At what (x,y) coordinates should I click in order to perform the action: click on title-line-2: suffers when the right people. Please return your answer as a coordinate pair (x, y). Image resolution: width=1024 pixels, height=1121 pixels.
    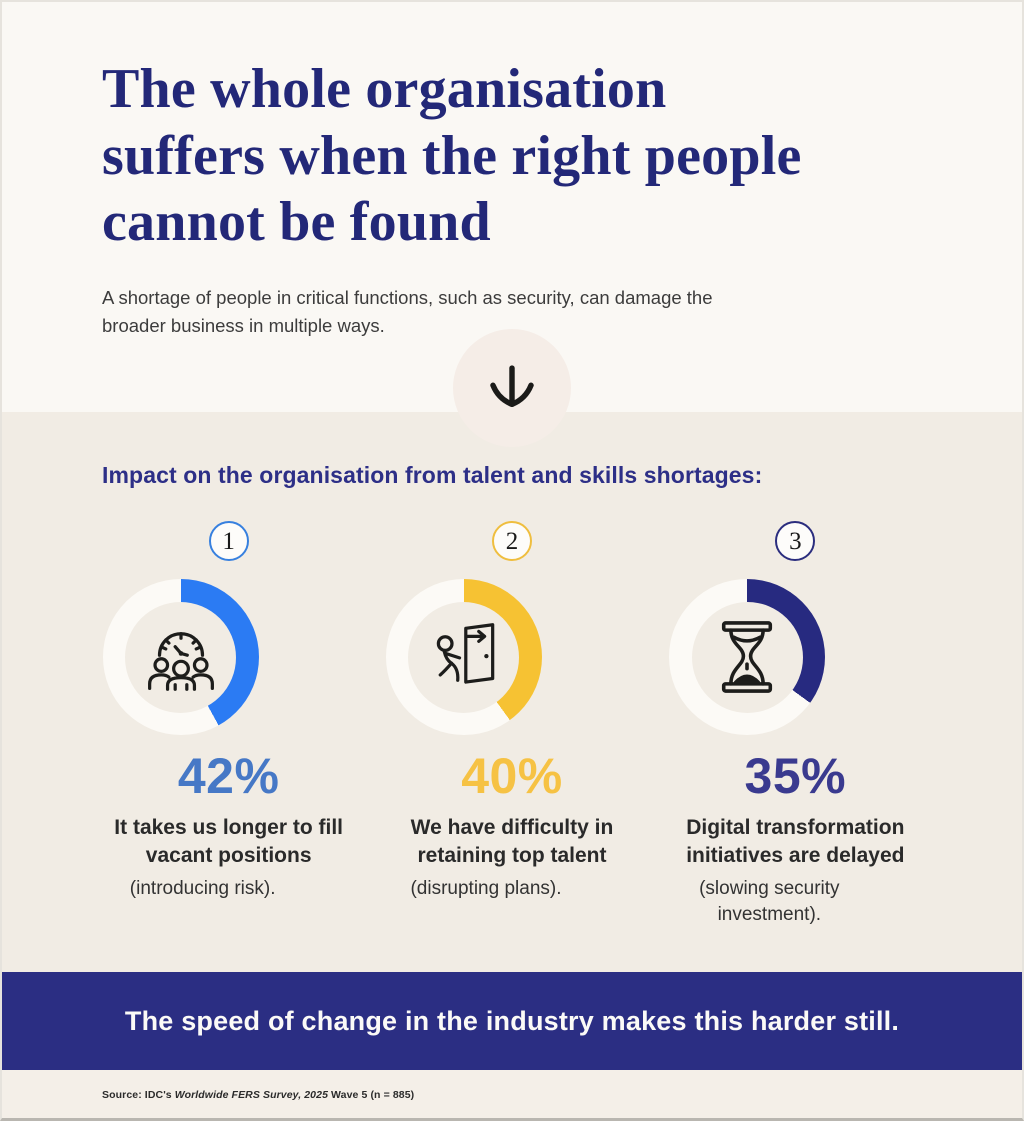
    Looking at the image, I should click on (452, 155).